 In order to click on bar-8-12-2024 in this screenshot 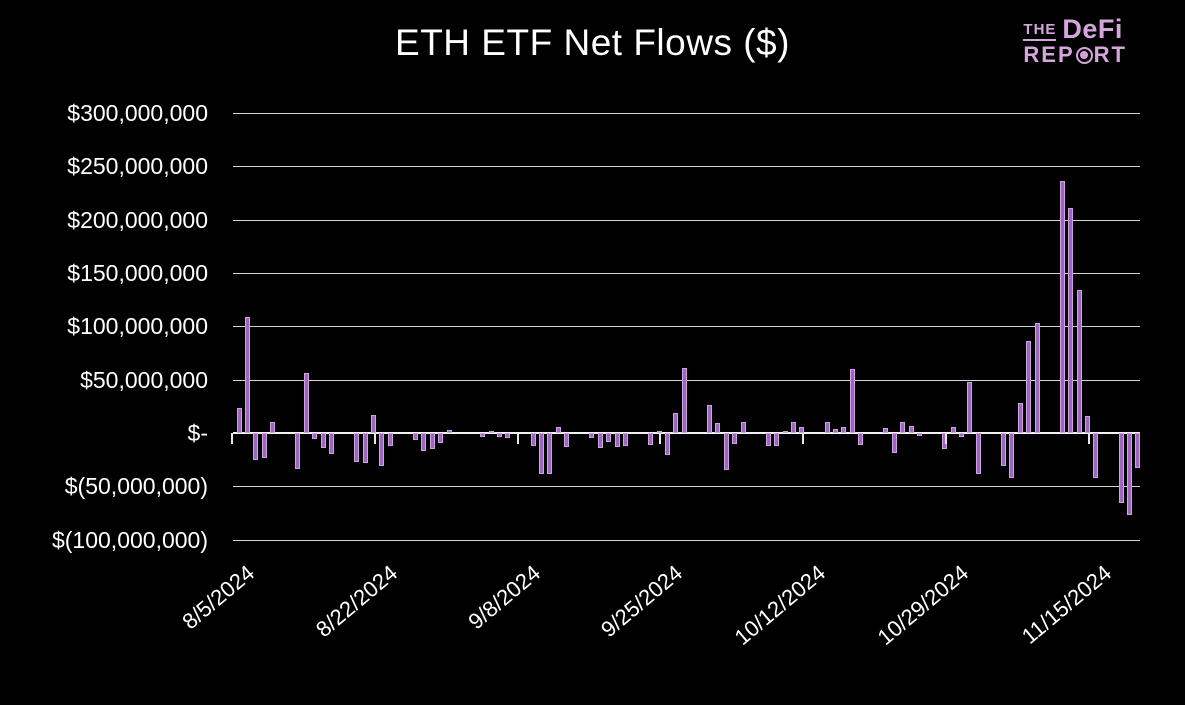, I will do `click(298, 451)`.